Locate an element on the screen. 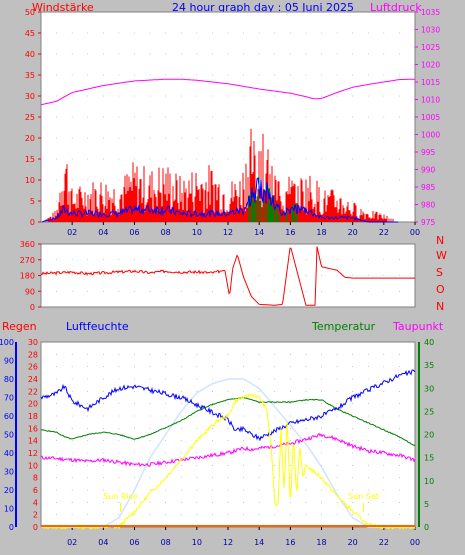 This screenshot has height=555, width=465. x-tick-label: 16 is located at coordinates (290, 542).